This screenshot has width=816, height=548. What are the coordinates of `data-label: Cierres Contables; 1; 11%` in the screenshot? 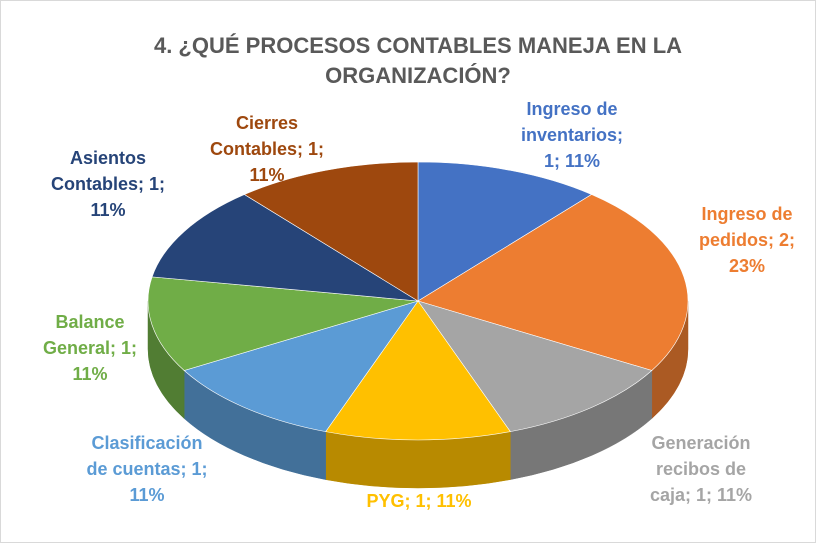 It's located at (267, 149).